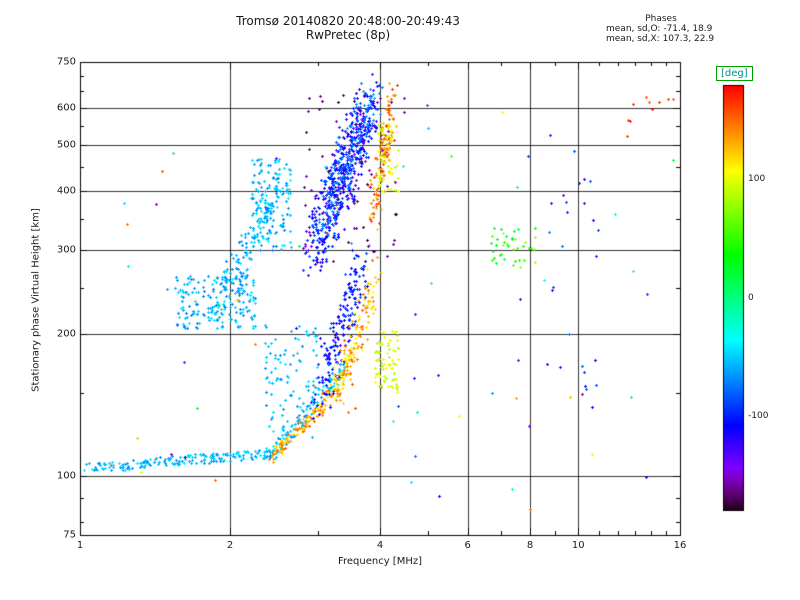 This screenshot has height=600, width=800. What do you see at coordinates (230, 545) in the screenshot?
I see `x-tick-label: 2` at bounding box center [230, 545].